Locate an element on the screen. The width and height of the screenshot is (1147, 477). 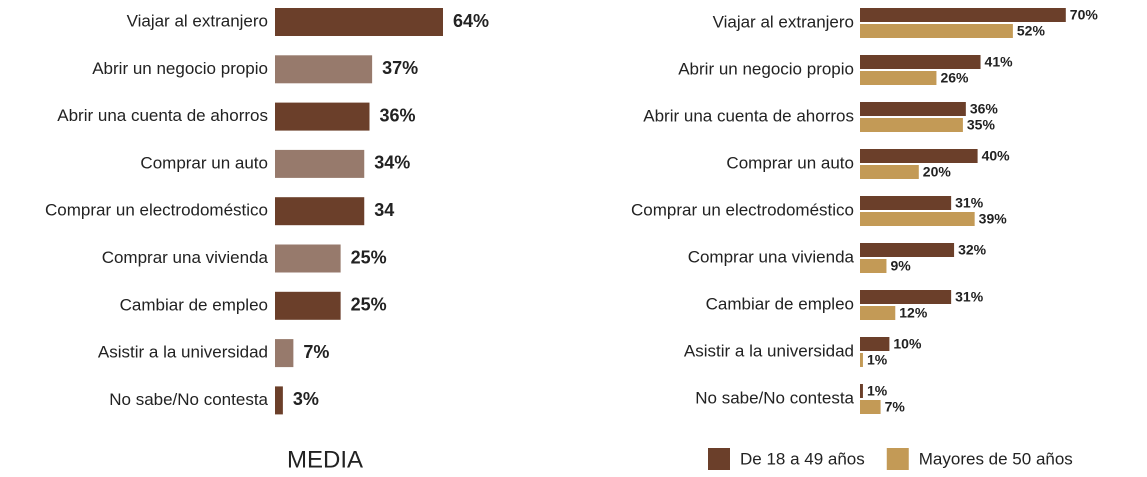
chart-title: MEDIA is located at coordinates (325, 459).